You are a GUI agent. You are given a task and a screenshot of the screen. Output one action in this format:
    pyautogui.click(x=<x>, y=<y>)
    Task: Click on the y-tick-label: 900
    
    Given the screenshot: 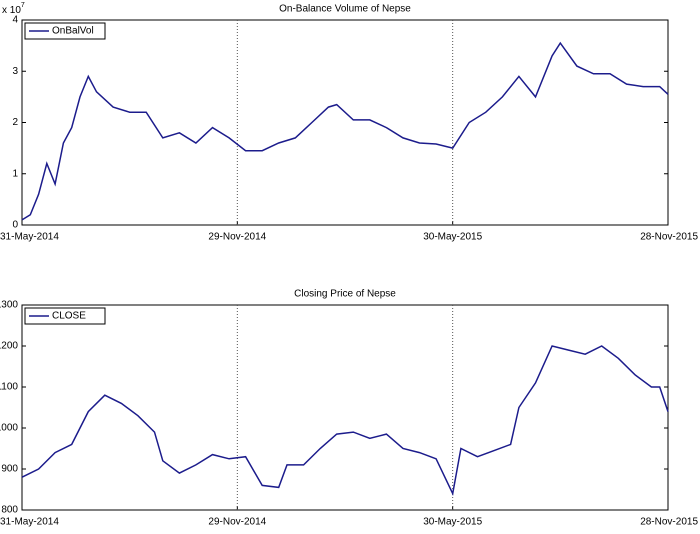 What is the action you would take?
    pyautogui.click(x=9, y=469)
    